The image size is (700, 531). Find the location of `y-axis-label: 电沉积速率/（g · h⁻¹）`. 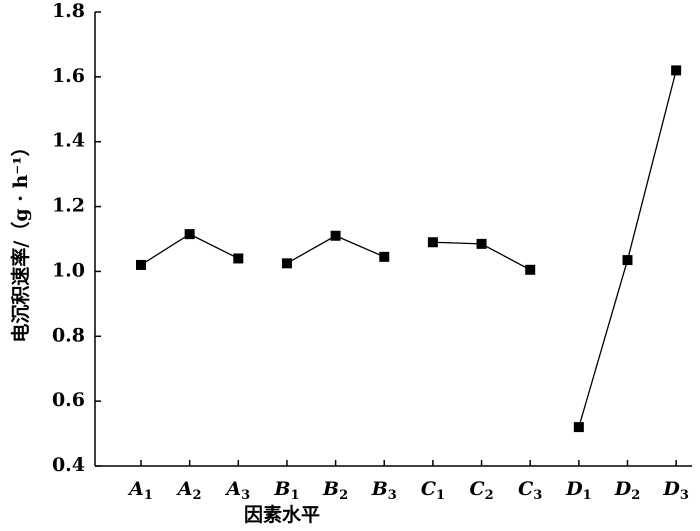

y-axis-label: 电沉积速率/（g · h⁻¹） is located at coordinates (20, 239).